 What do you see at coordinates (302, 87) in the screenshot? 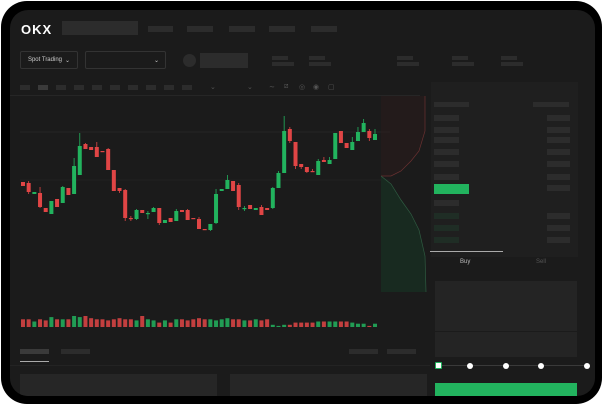
I see `camera-icon: ◎` at bounding box center [302, 87].